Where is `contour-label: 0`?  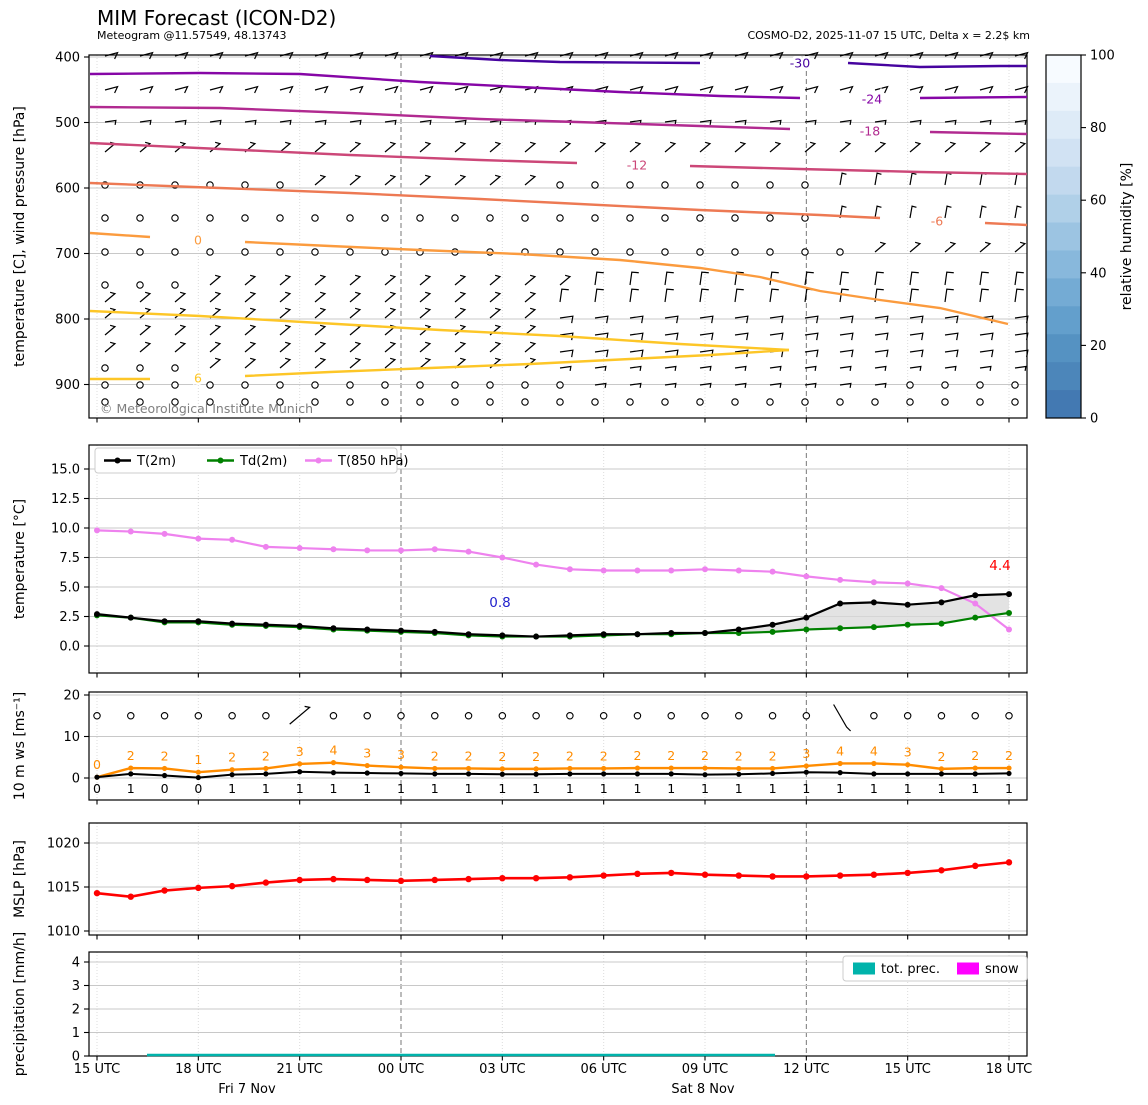
contour-label: 0 is located at coordinates (198, 240).